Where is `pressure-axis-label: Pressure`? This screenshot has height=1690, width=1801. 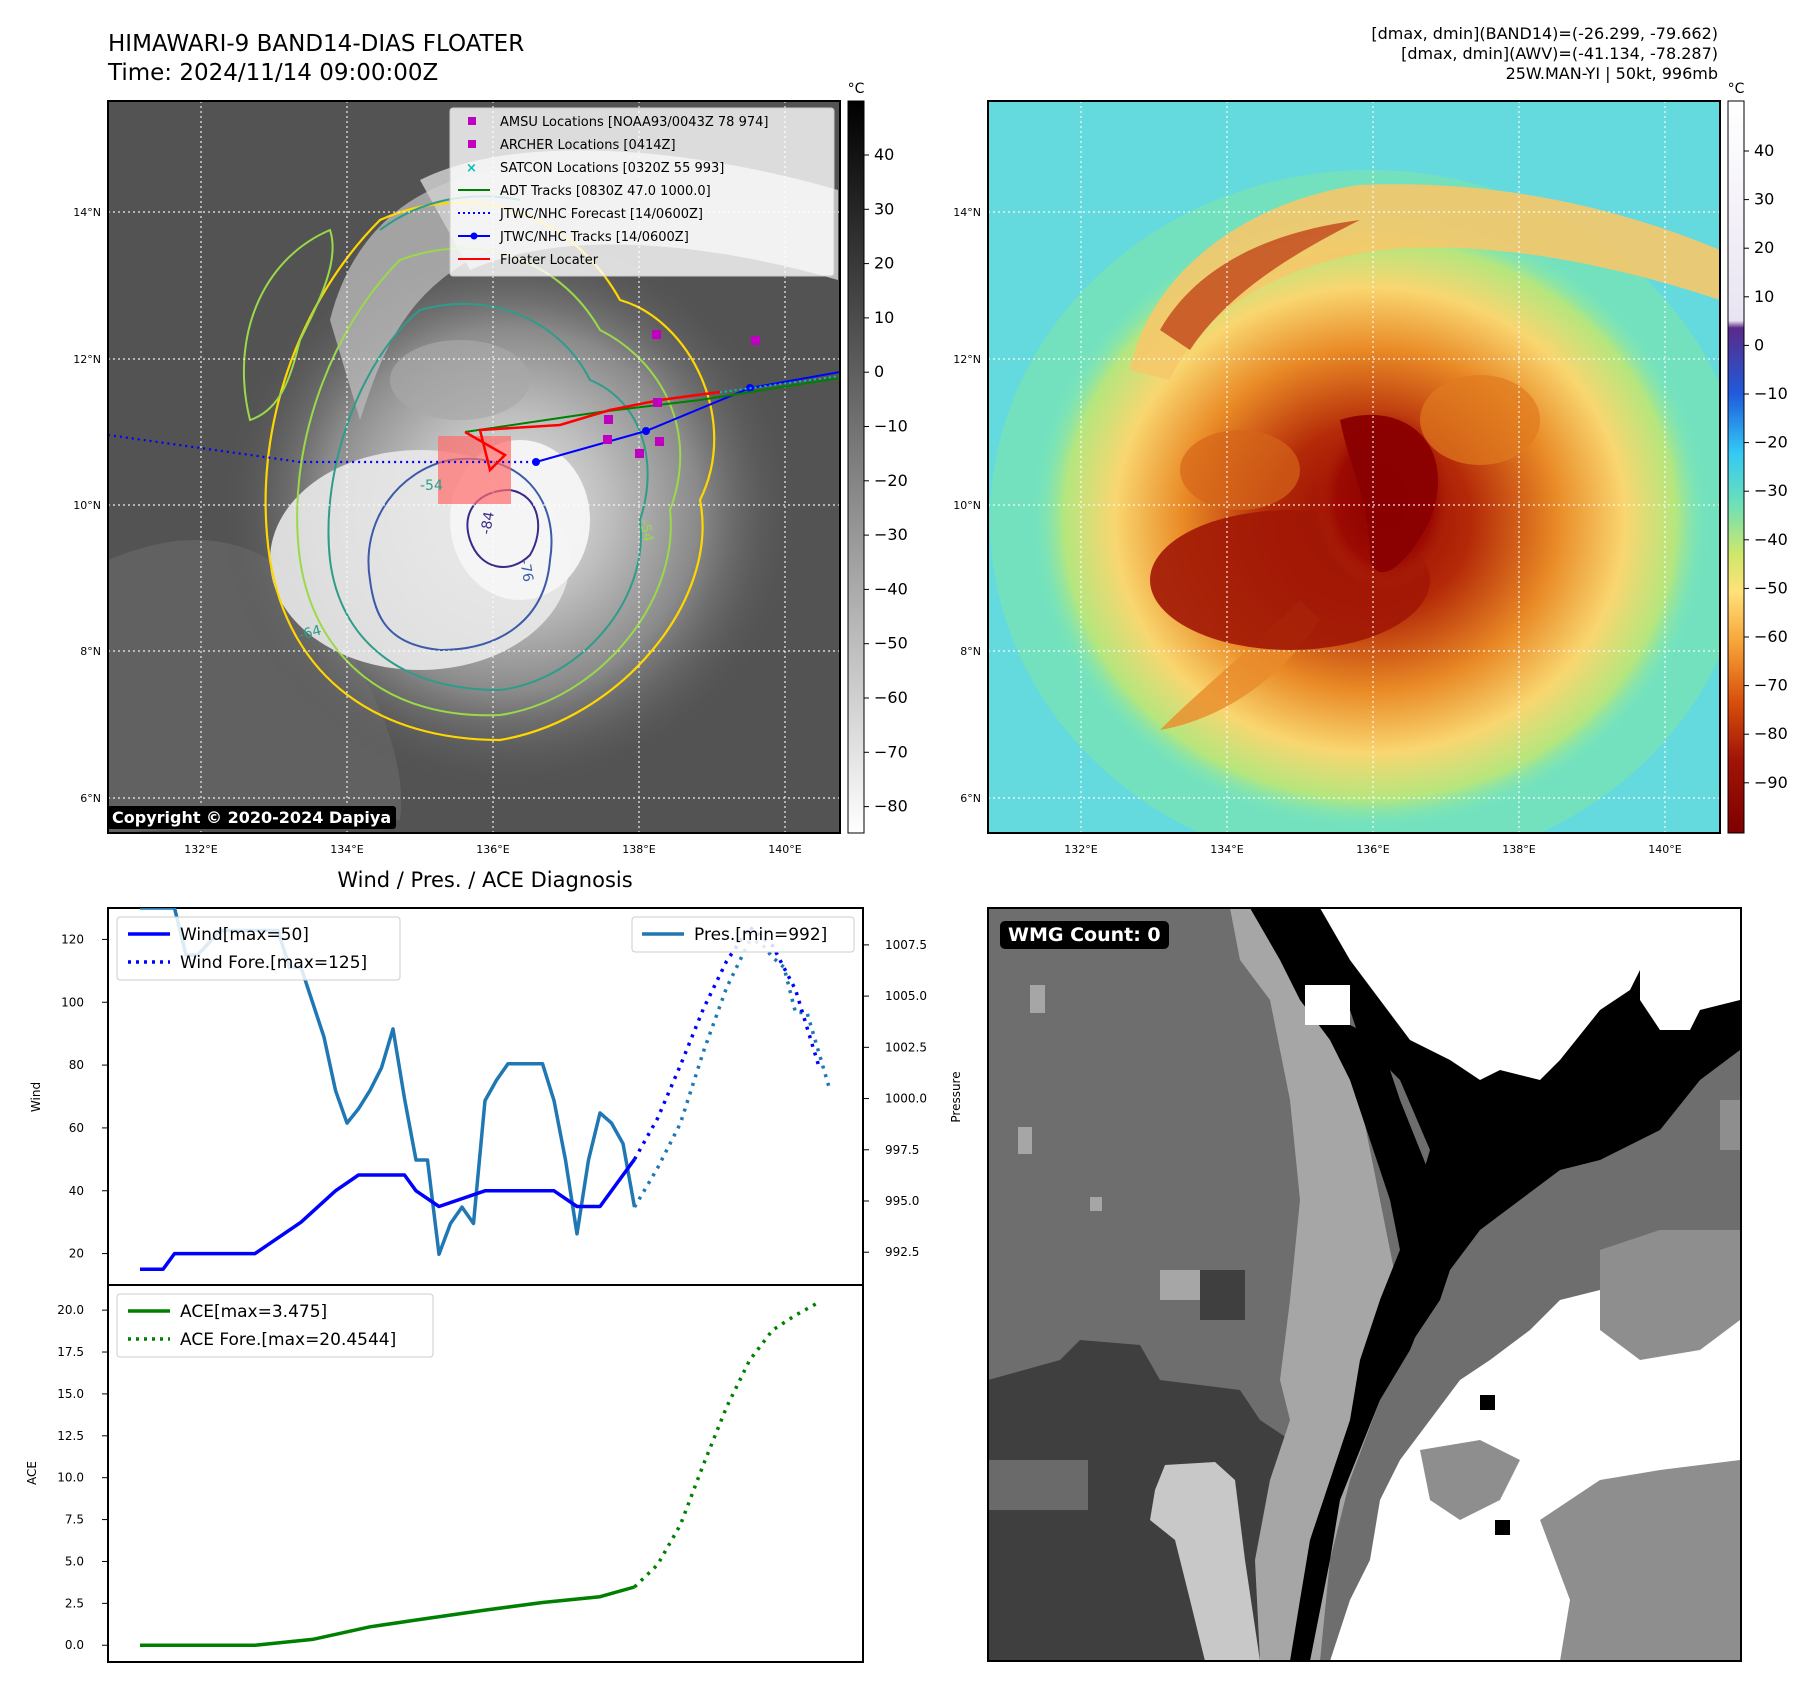
pressure-axis-label: Pressure is located at coordinates (956, 1096).